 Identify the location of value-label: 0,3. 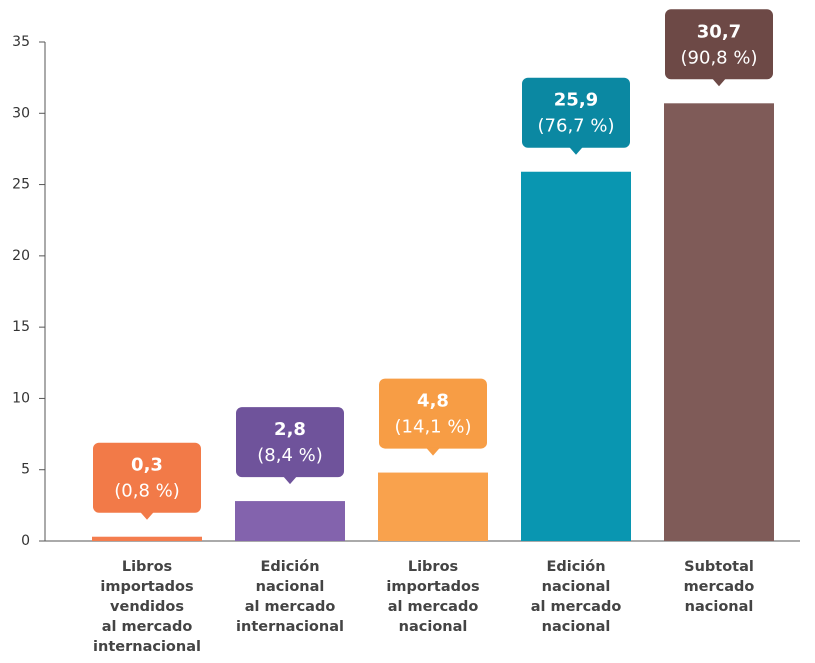
(147, 465).